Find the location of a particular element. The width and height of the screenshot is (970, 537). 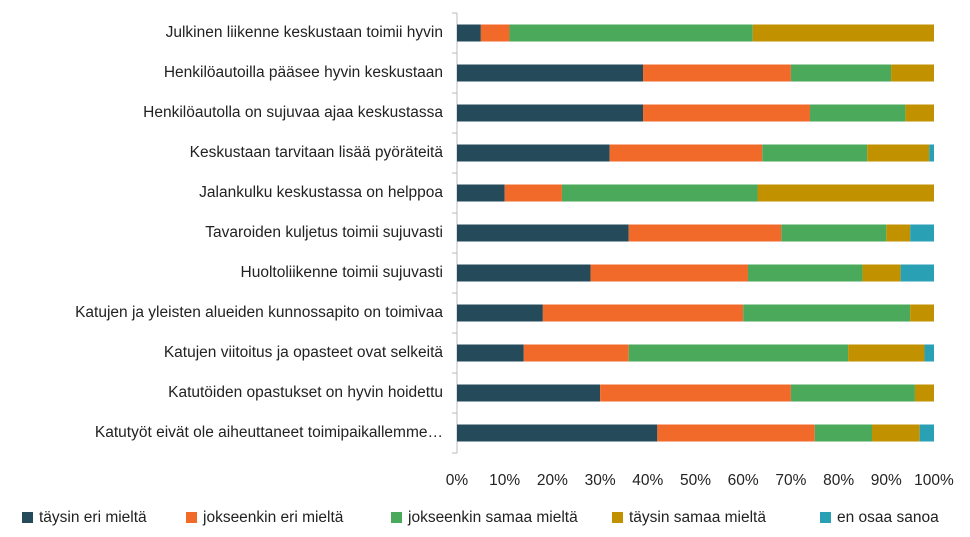

category-label: Huoltoliikenne toimii sujuvasti is located at coordinates (342, 272).